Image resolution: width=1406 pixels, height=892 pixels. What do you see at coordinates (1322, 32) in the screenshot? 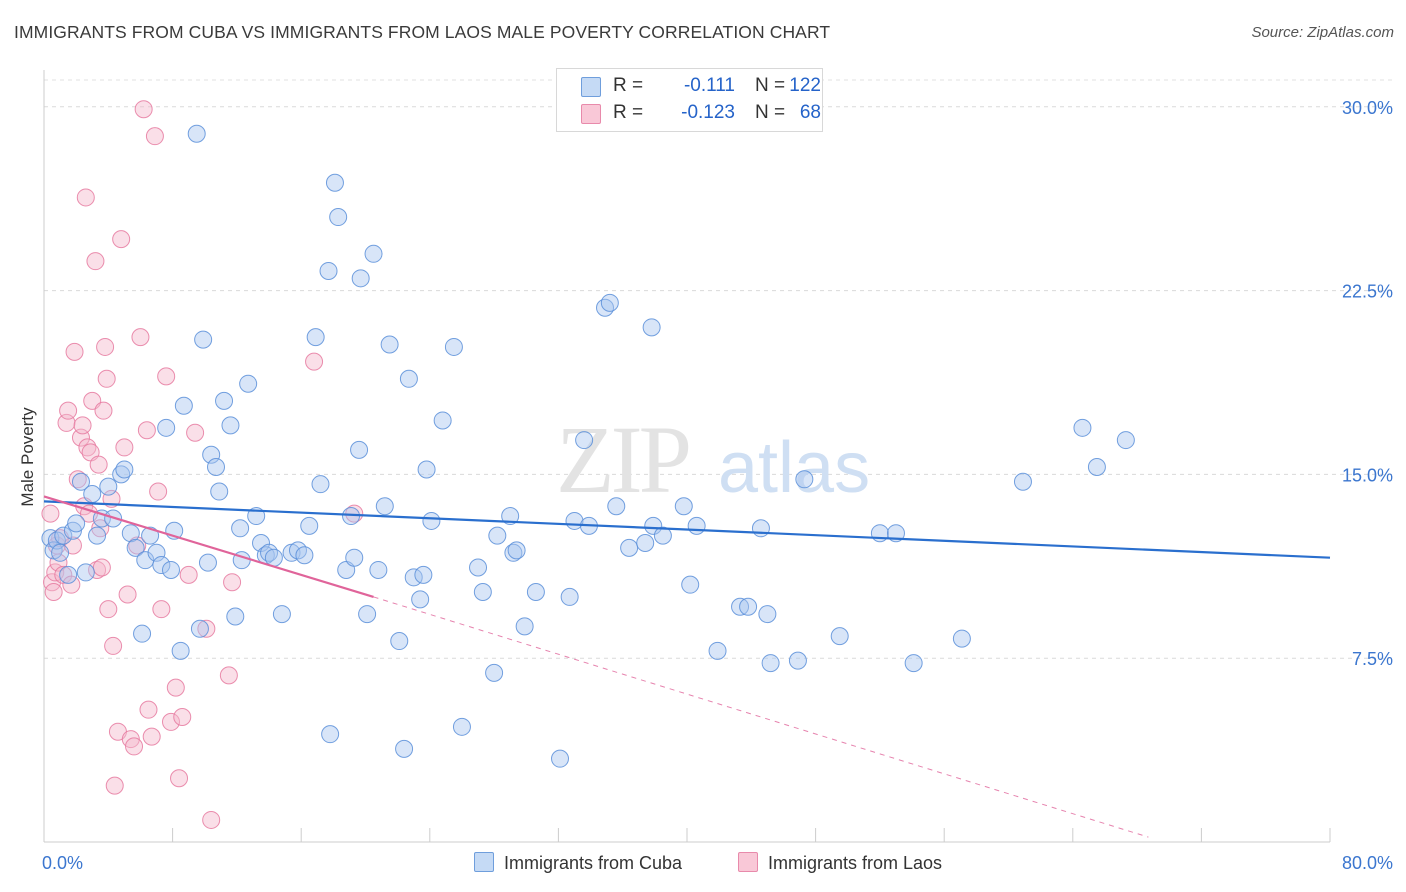
I see `source-label: Source: ZipAtlas.com` at bounding box center [1322, 32].